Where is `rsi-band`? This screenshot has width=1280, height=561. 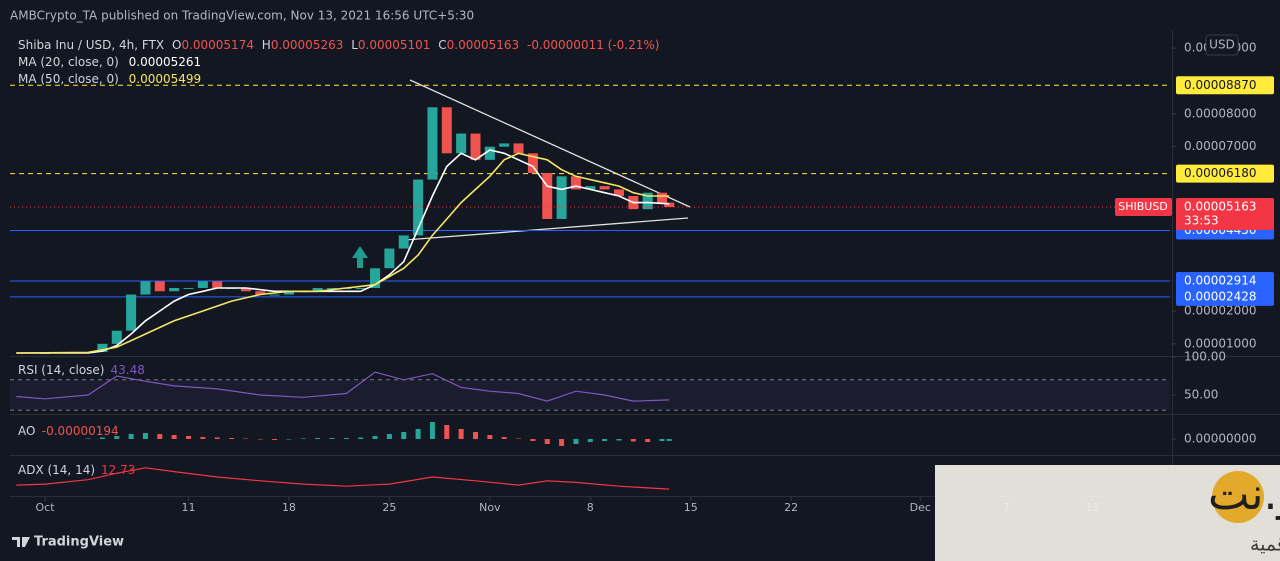 rsi-band is located at coordinates (590, 395).